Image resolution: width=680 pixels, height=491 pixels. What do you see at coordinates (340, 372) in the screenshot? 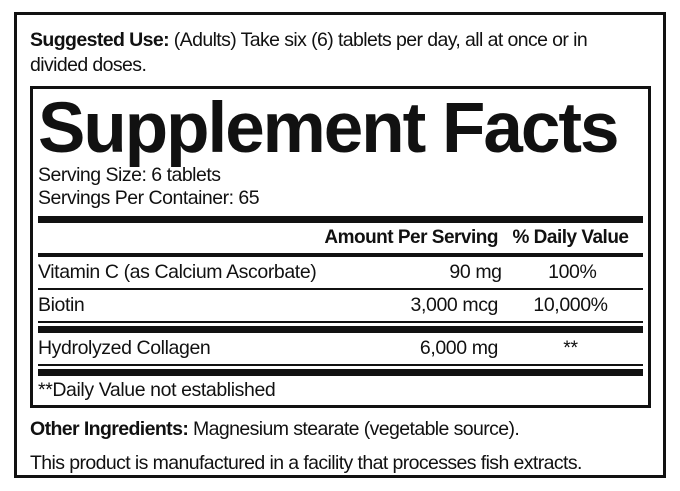
I see `section-bar-bottom` at bounding box center [340, 372].